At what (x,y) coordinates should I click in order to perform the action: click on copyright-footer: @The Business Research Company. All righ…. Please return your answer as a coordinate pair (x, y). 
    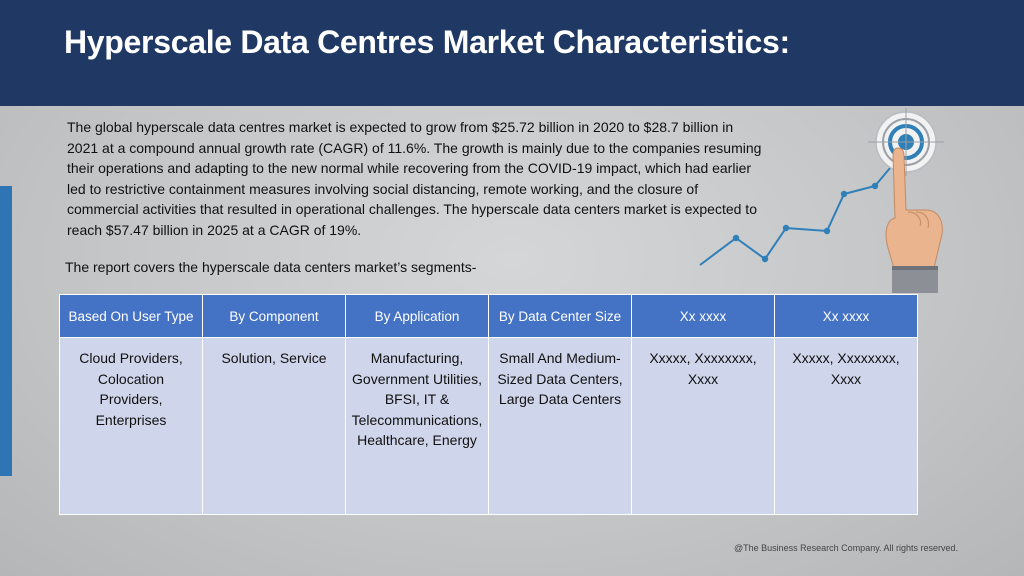
    Looking at the image, I should click on (846, 548).